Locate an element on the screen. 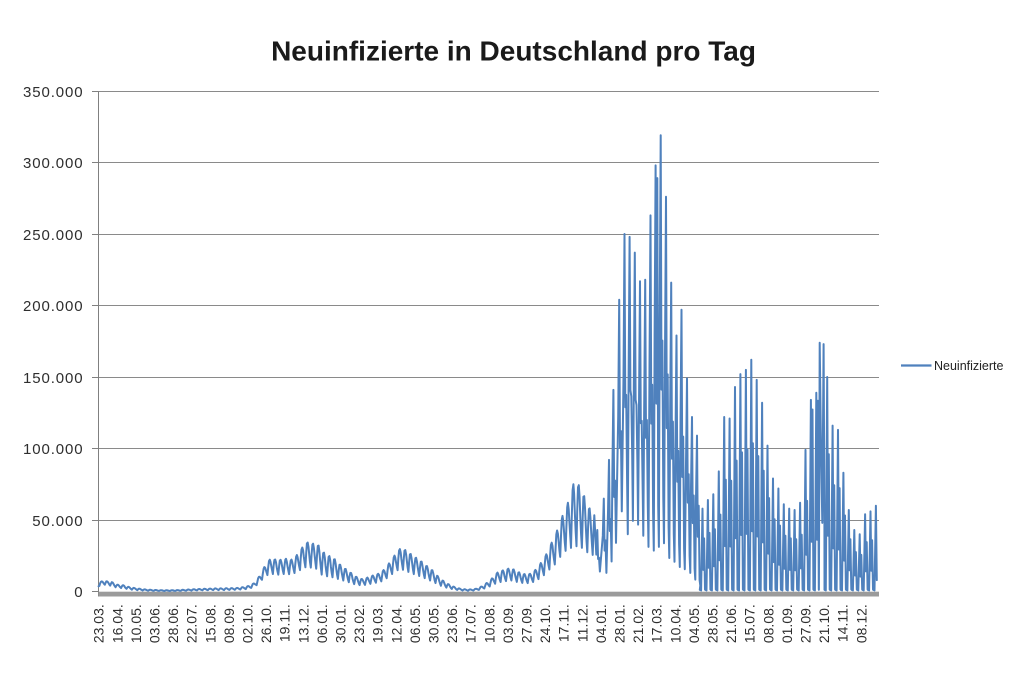 This screenshot has height=673, width=1012. svg-text: 10.04. is located at coordinates (675, 623).